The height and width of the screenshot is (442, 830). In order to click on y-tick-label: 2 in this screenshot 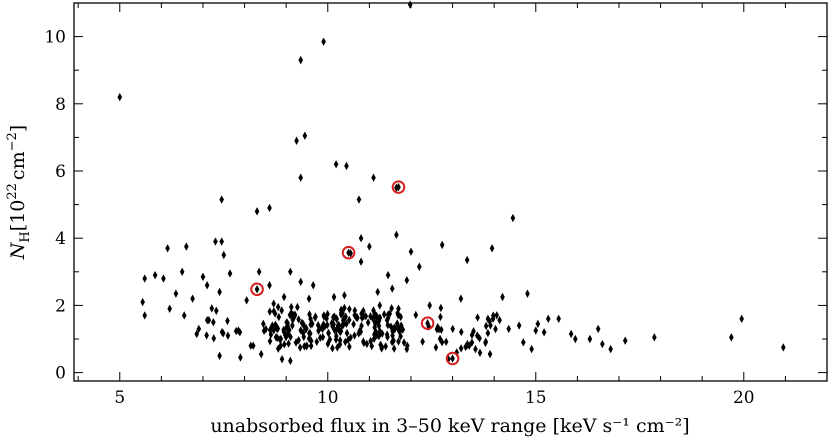, I will do `click(60, 306)`.